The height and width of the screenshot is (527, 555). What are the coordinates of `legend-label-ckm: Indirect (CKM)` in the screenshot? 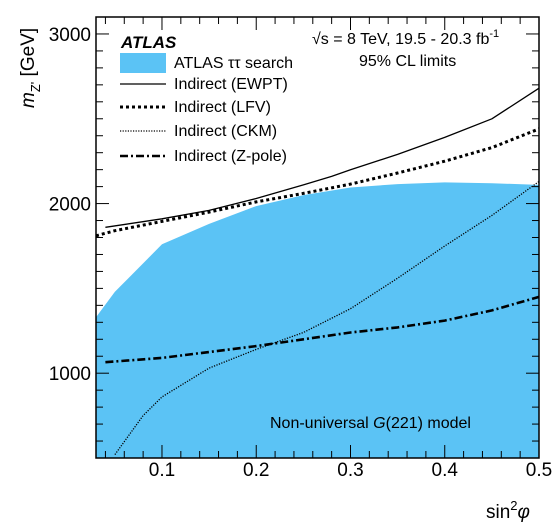 It's located at (225, 131).